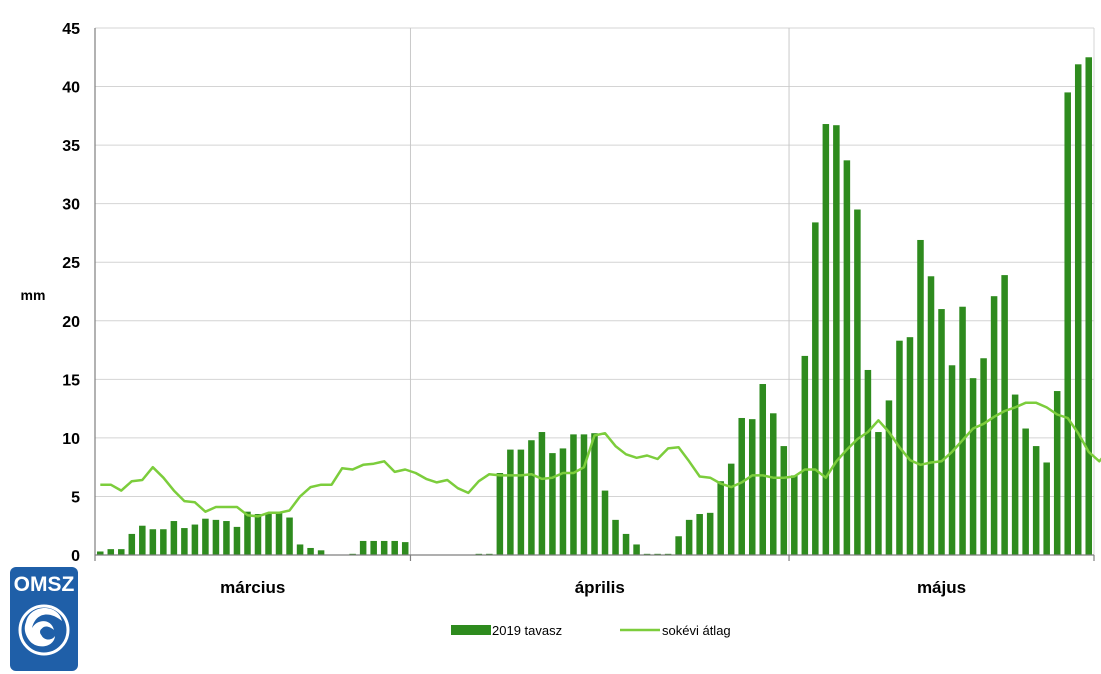 This screenshot has height=674, width=1101. Describe the element at coordinates (71, 439) in the screenshot. I see `y-tick-label: 10` at that location.